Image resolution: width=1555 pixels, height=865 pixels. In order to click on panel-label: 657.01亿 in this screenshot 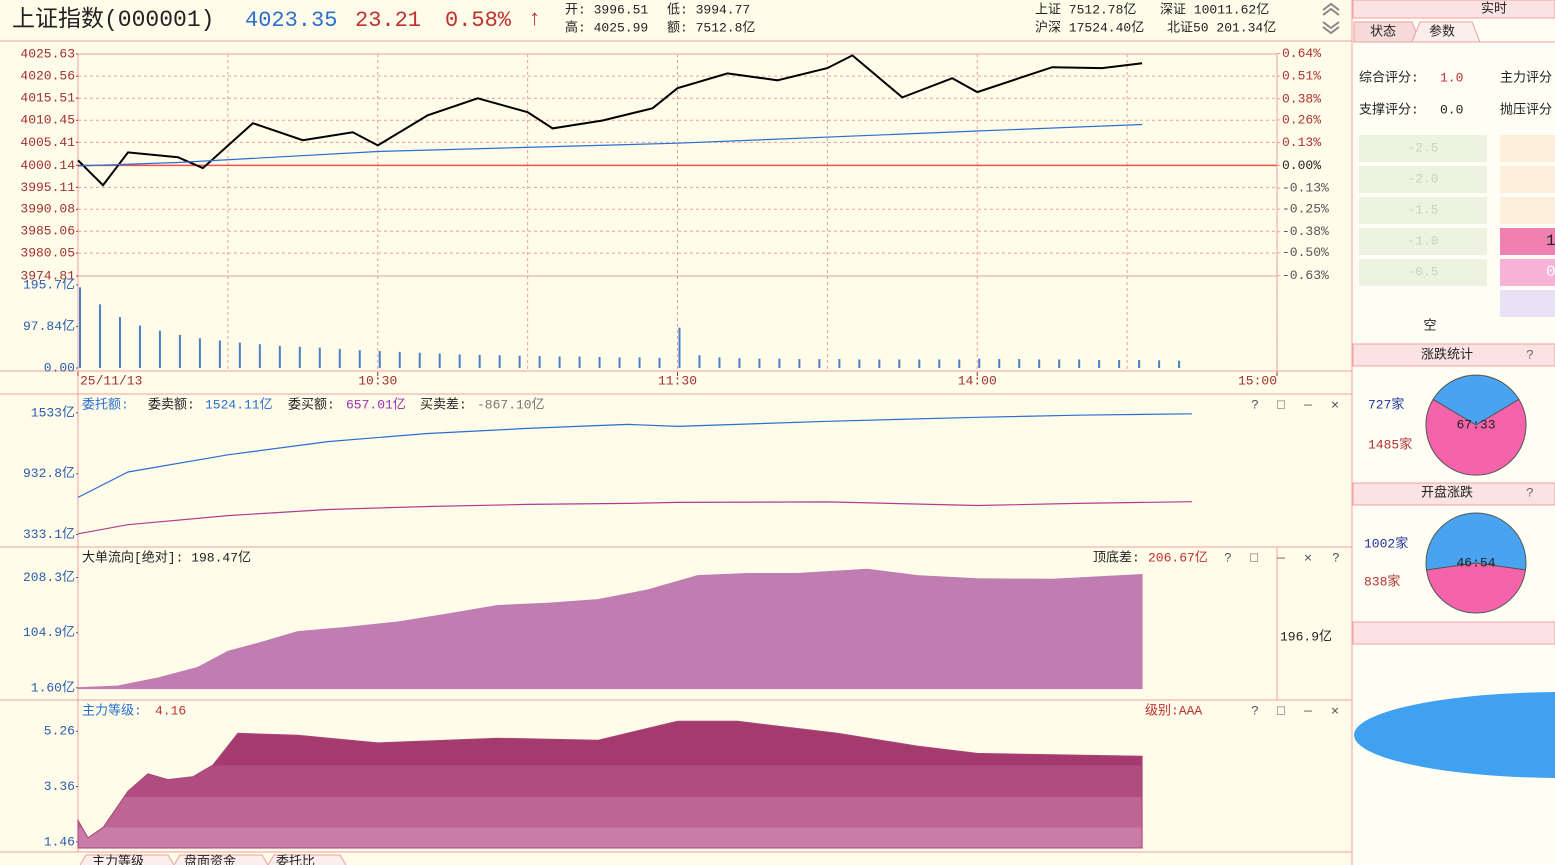, I will do `click(376, 404)`.